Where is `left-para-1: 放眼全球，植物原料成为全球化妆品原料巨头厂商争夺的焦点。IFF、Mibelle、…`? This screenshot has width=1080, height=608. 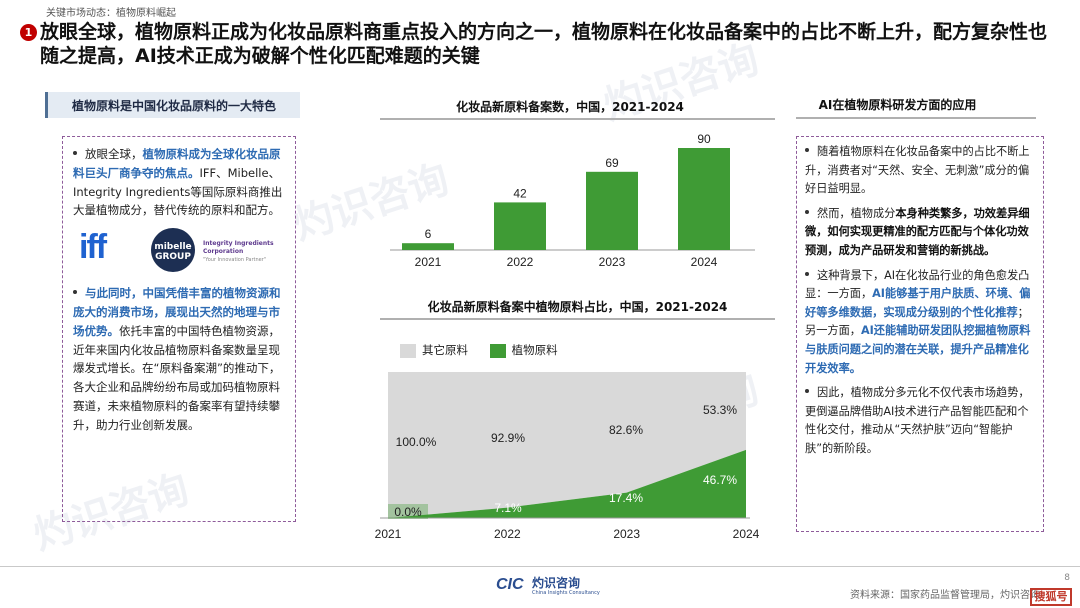 left-para-1: 放眼全球，植物原料成为全球化妆品原料巨头厂商争夺的焦点。IFF、Mibelle、… is located at coordinates (178, 182).